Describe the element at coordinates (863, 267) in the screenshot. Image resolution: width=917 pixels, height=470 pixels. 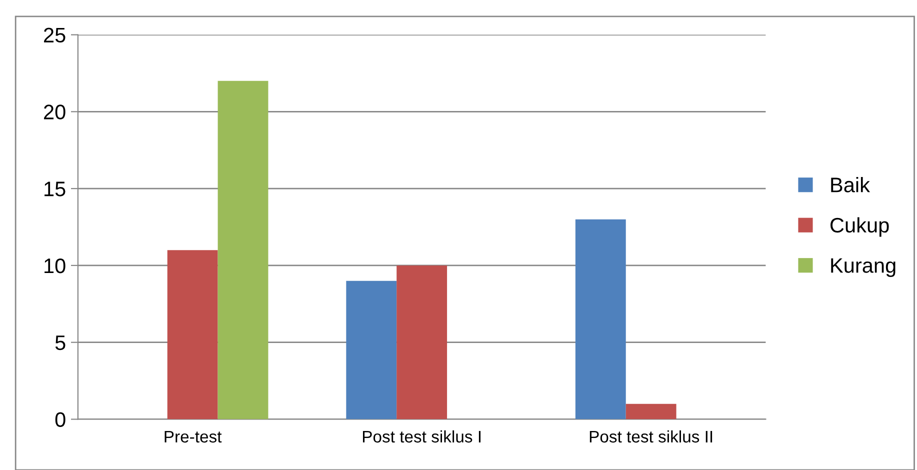
I see `legend-label: Kurang` at that location.